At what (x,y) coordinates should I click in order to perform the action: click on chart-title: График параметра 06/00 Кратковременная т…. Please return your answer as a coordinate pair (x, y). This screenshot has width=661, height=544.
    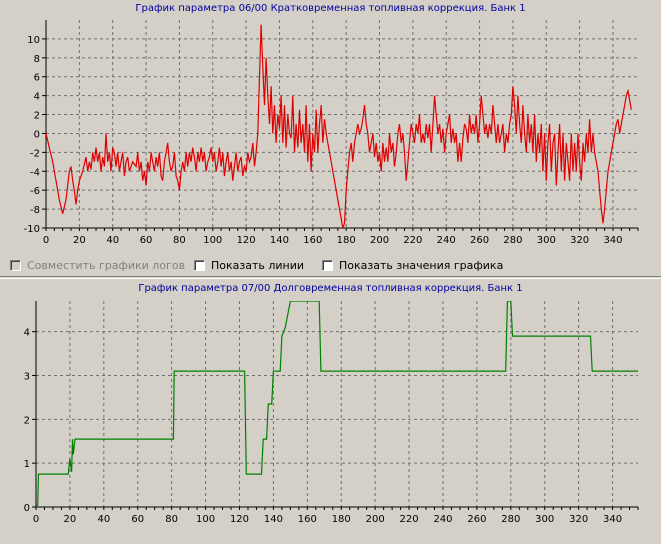
    Looking at the image, I should click on (330, 8).